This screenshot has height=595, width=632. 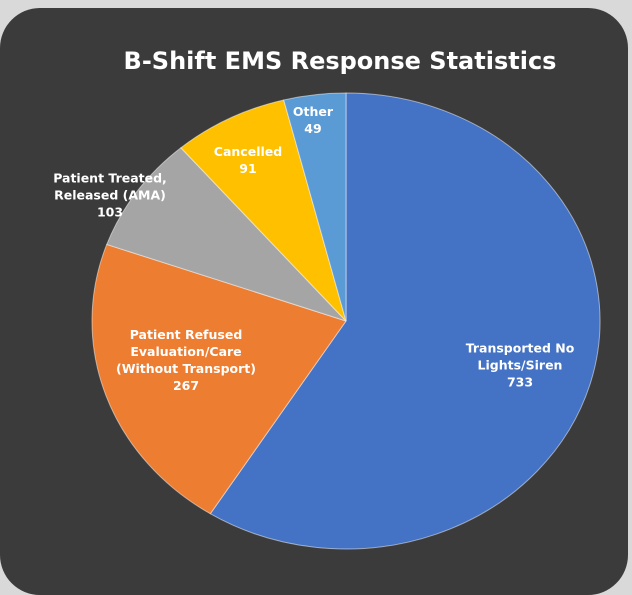 I want to click on category-label: Cancelled, so click(x=248, y=151).